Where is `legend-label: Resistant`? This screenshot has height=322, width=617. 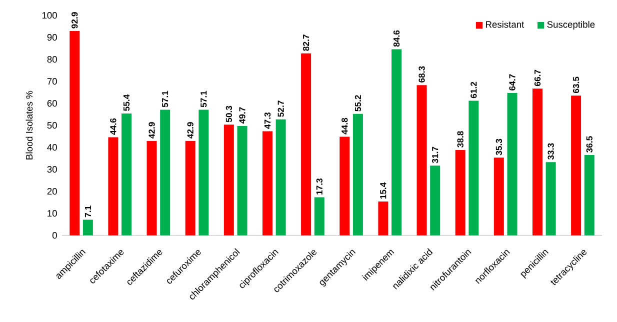 legend-label: Resistant is located at coordinates (505, 24).